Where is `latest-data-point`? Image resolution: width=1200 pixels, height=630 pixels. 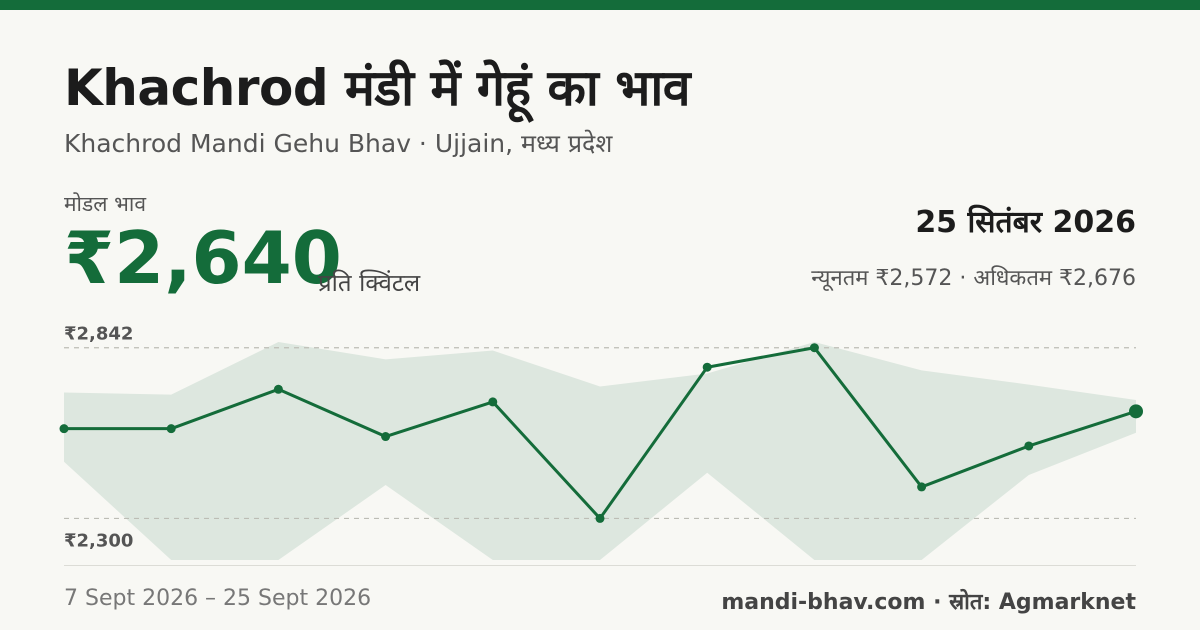
latest-data-point is located at coordinates (1136, 411).